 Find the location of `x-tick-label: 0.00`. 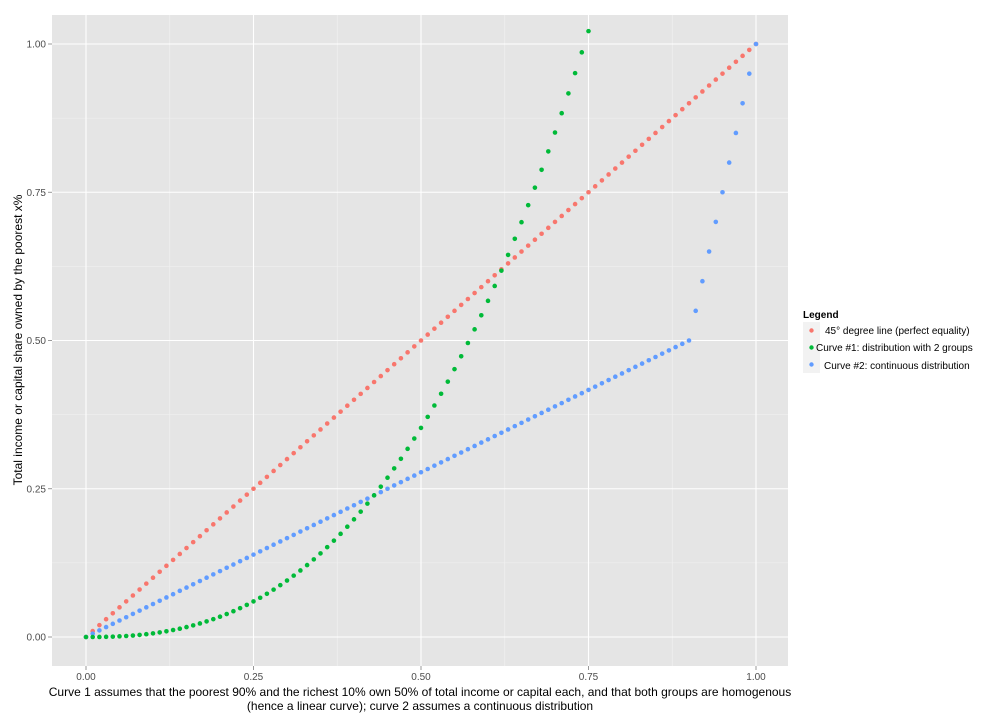

x-tick-label: 0.00 is located at coordinates (86, 677).